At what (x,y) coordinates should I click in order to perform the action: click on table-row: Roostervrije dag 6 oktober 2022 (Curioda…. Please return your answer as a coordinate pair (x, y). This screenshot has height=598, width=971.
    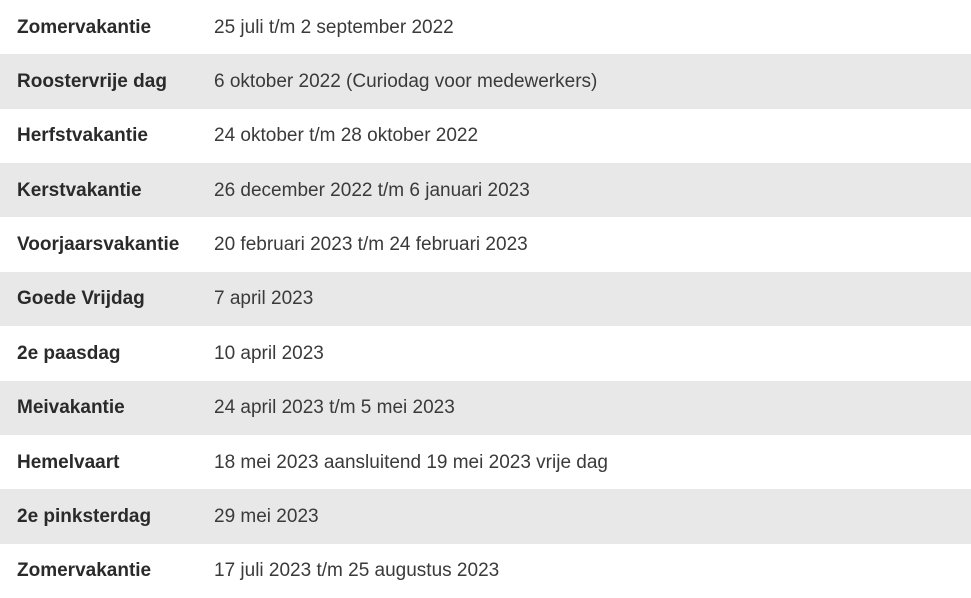
    Looking at the image, I should click on (485, 81).